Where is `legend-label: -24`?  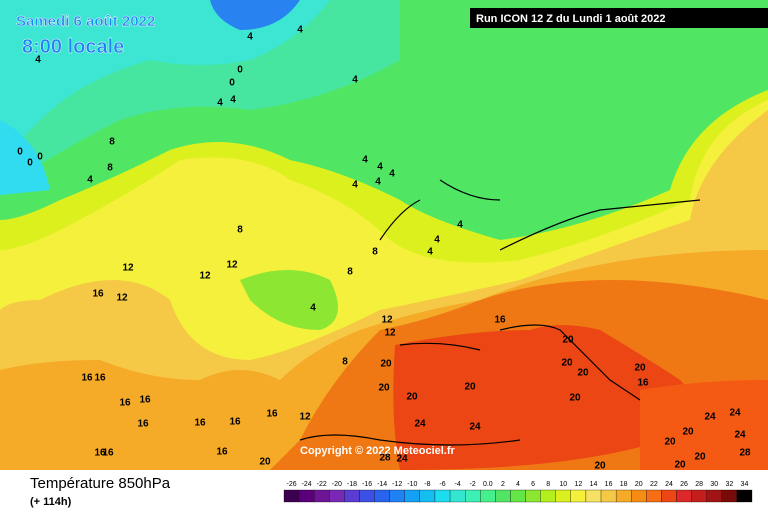 legend-label: -24 is located at coordinates (307, 484).